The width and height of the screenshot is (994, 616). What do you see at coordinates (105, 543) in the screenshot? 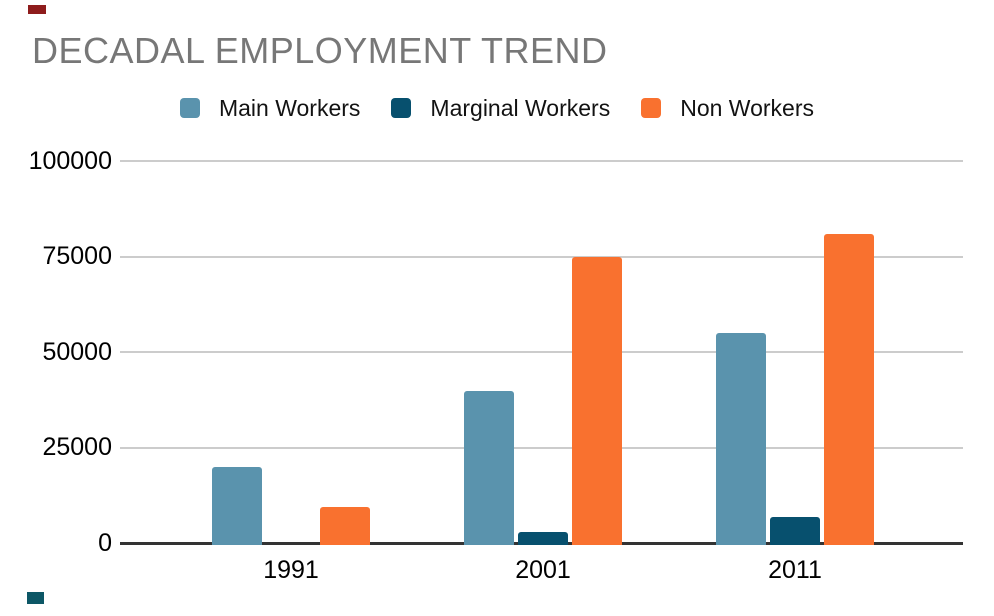
I see `y-axis-tick-label-0: 0` at bounding box center [105, 543].